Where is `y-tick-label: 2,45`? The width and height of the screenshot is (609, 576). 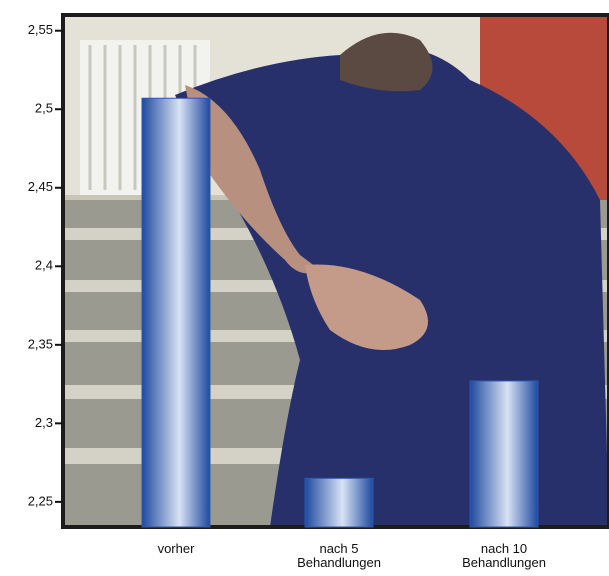 y-tick-label: 2,45 is located at coordinates (40, 186).